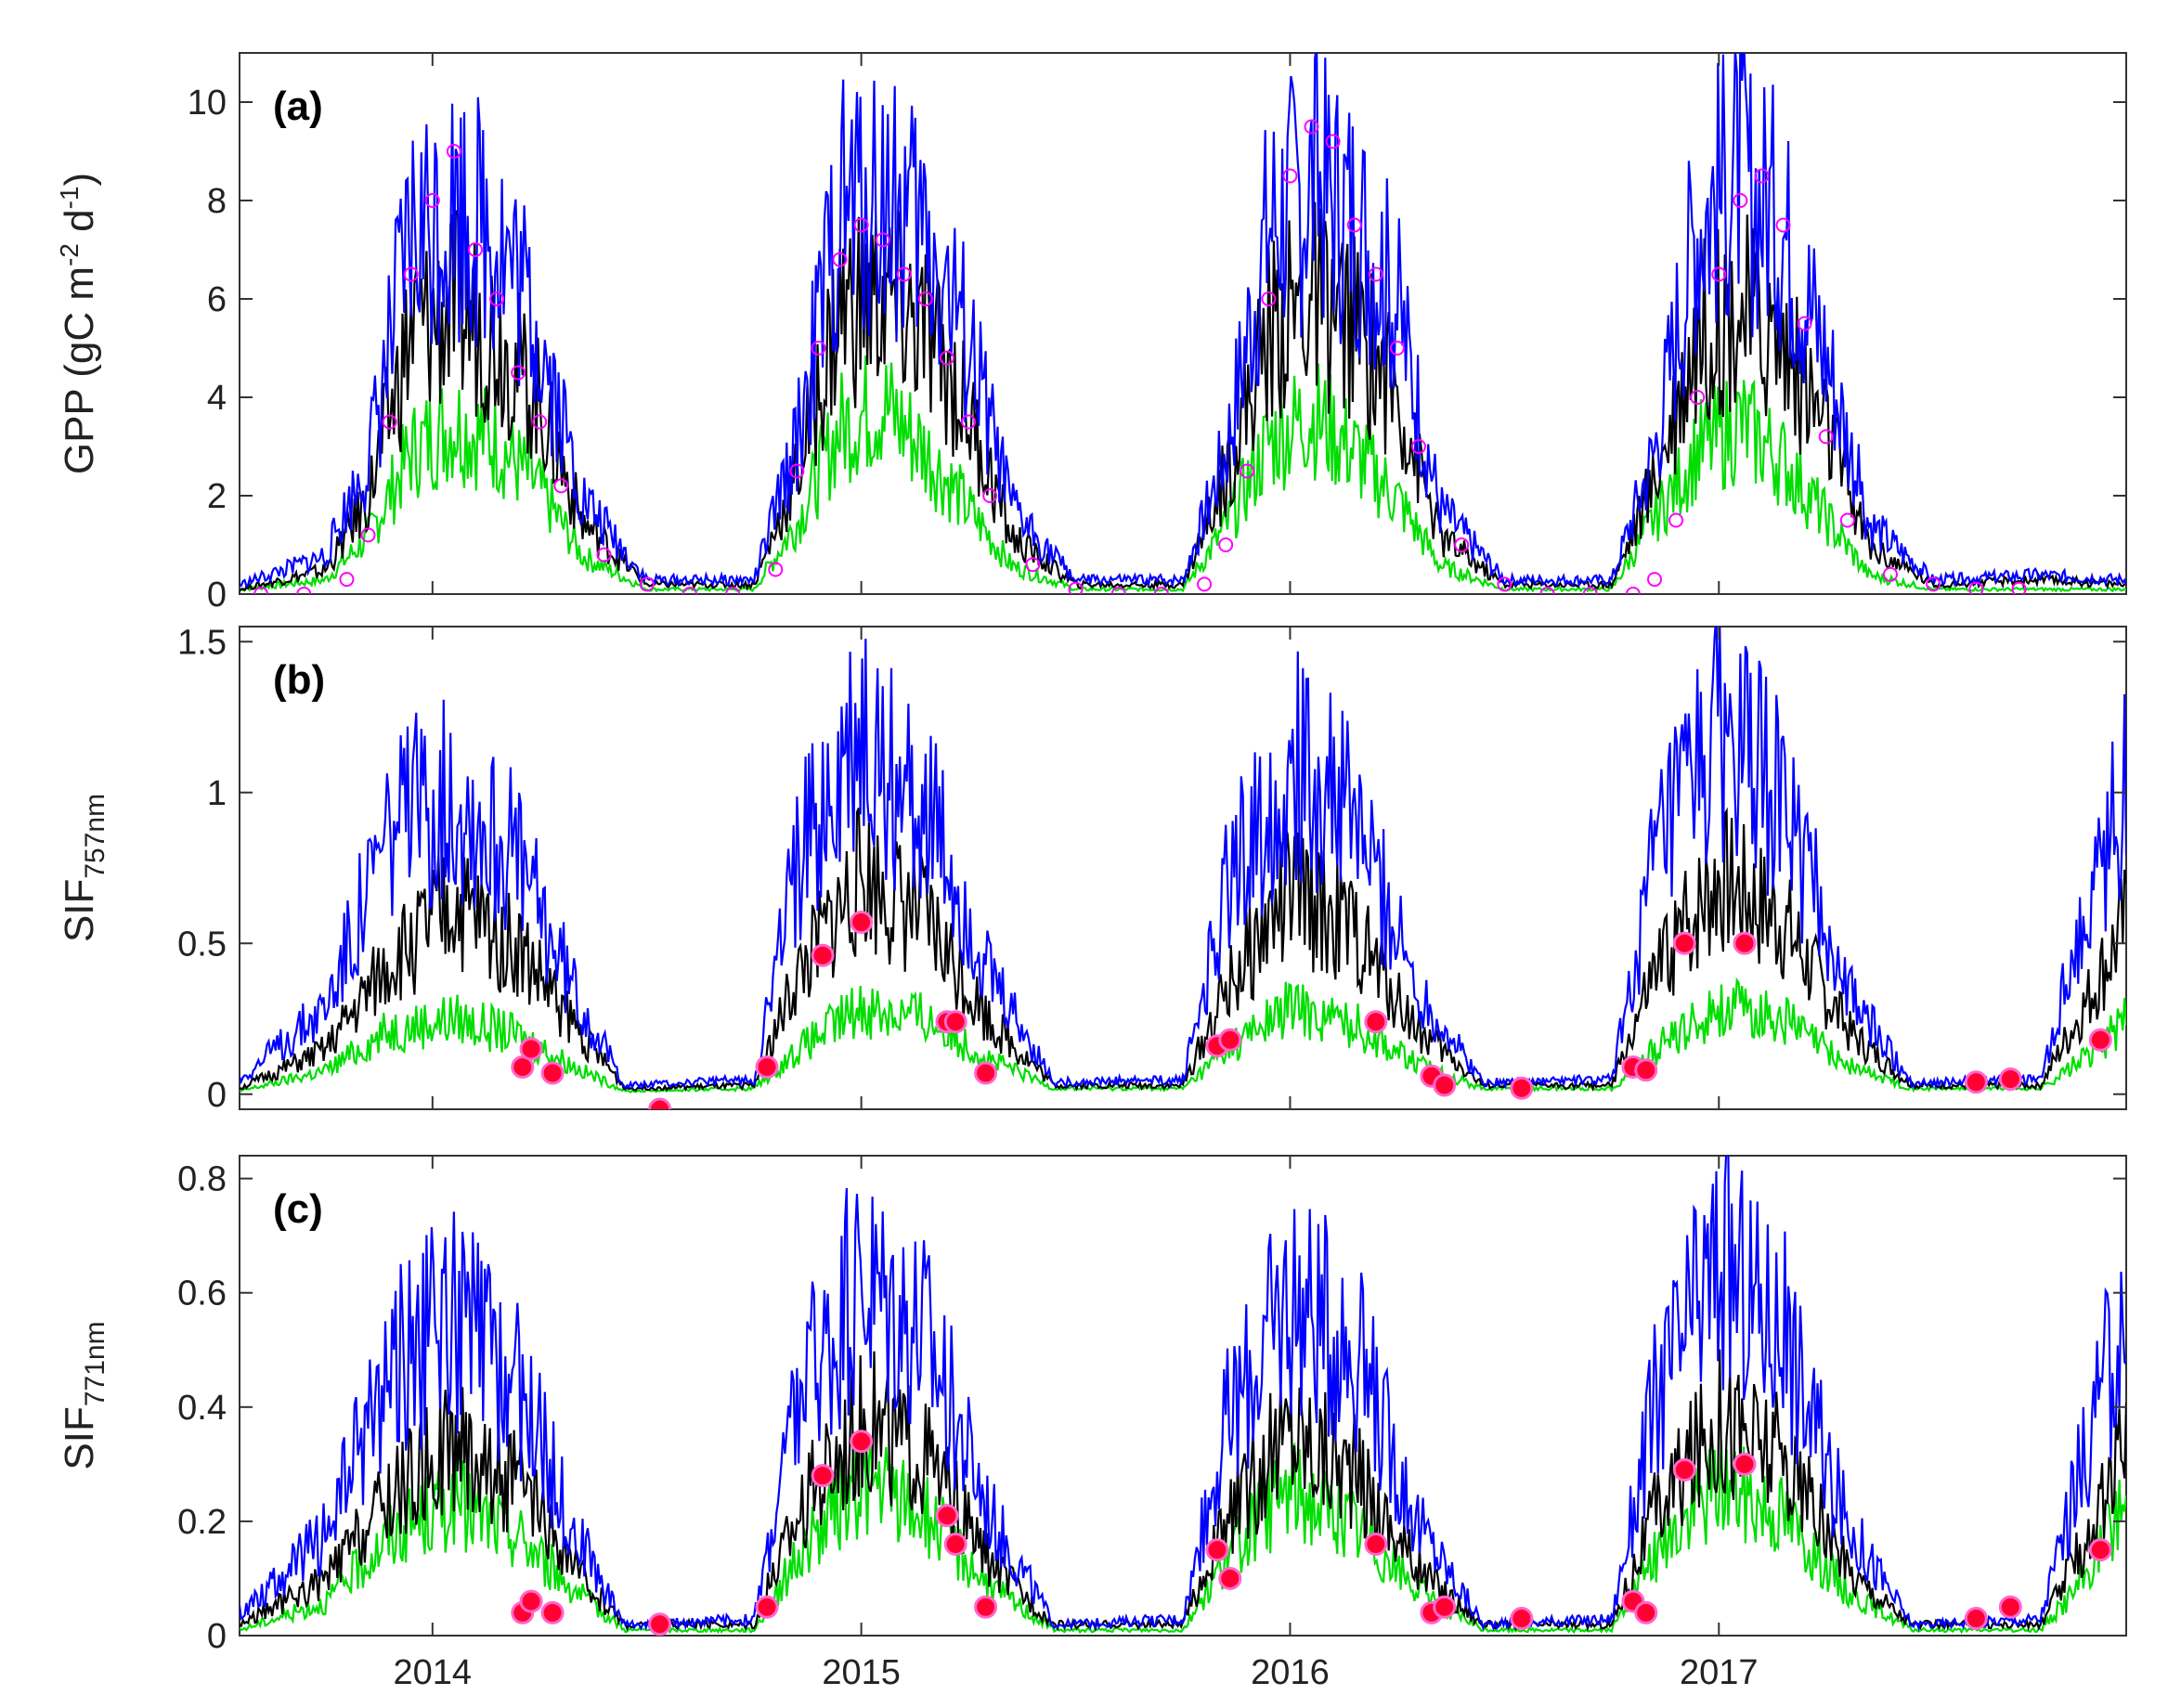 Image resolution: width=2168 pixels, height=1708 pixels. What do you see at coordinates (217, 398) in the screenshot?
I see `y-tick-label: 4` at bounding box center [217, 398].